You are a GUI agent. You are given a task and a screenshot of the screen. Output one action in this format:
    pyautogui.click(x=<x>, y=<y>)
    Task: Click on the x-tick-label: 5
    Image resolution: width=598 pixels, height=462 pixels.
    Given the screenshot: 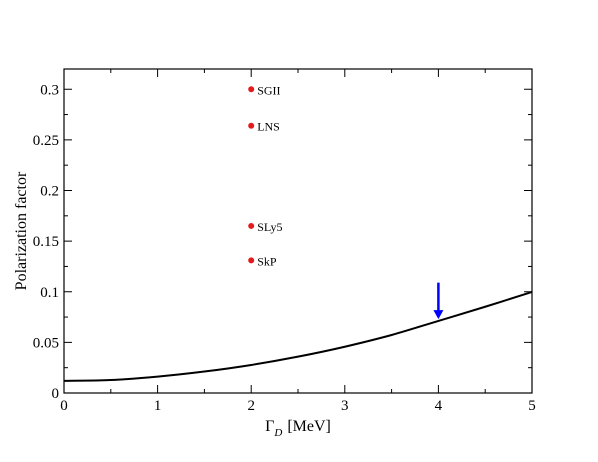 What is the action you would take?
    pyautogui.click(x=532, y=406)
    